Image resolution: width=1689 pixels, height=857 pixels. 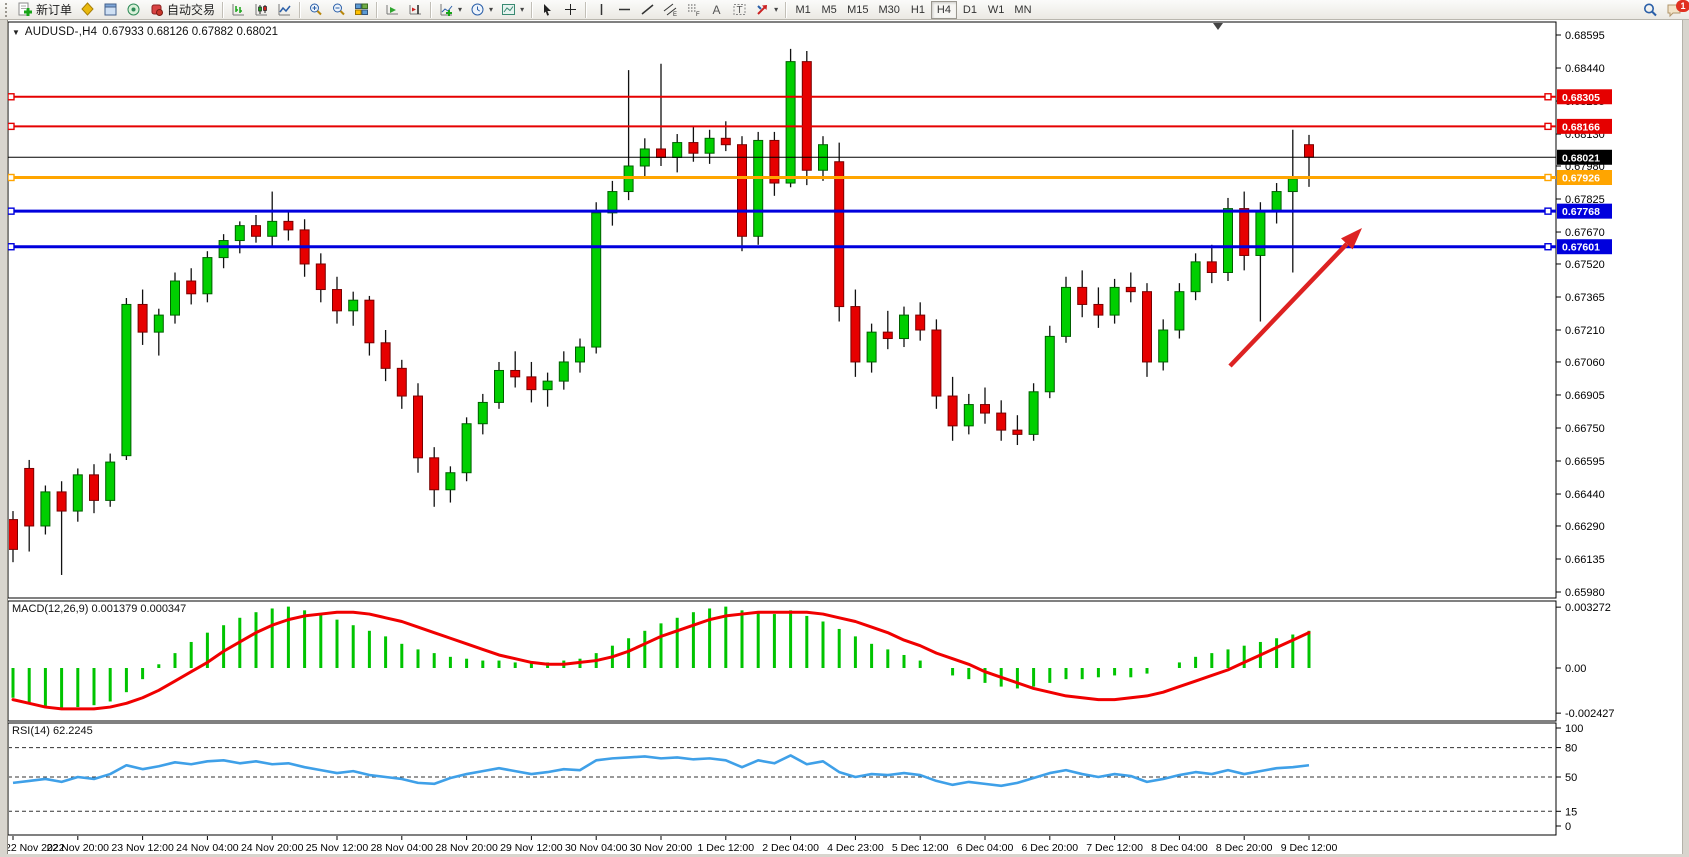 I want to click on notifications-button: 1, so click(x=1675, y=9).